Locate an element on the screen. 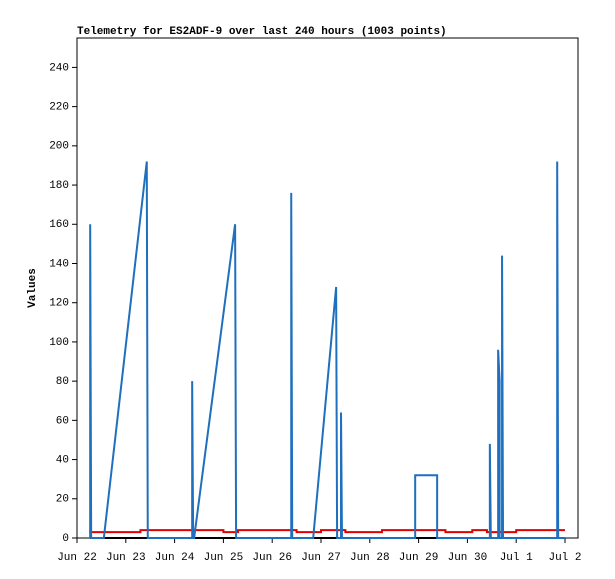 The width and height of the screenshot is (615, 579). y-tick-label: 240 is located at coordinates (59, 68).